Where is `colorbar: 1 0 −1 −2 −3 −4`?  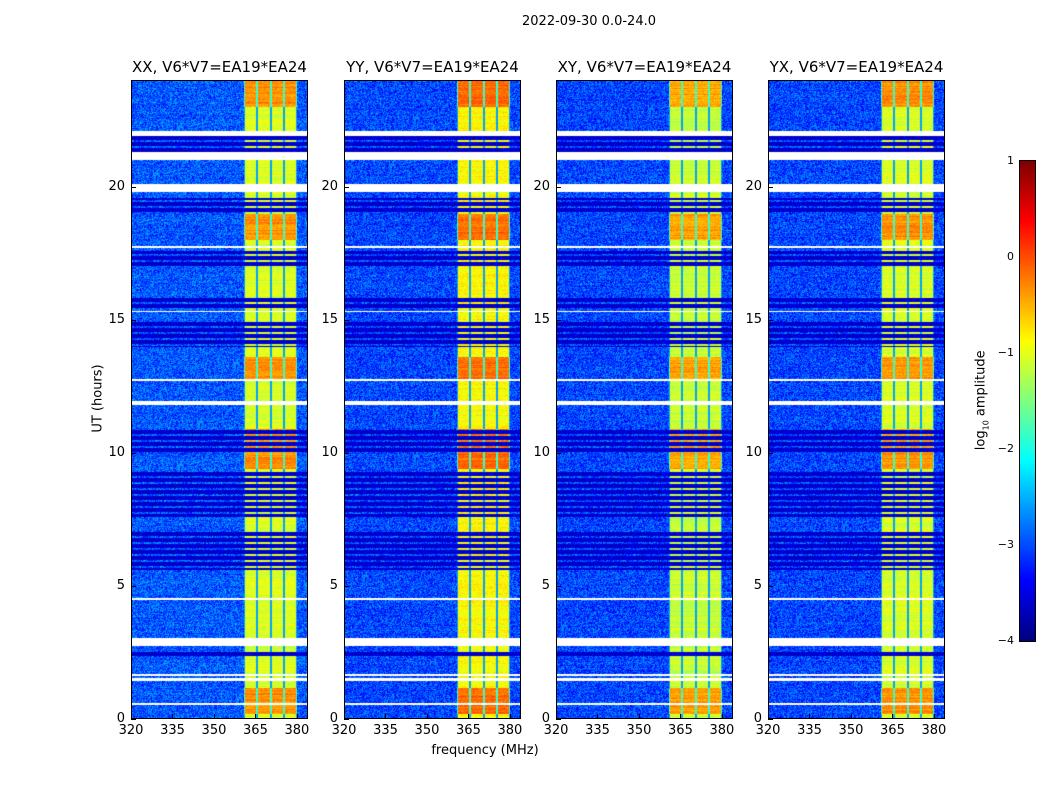
colorbar: 1 0 −1 −2 −3 −4 is located at coordinates (1017, 400).